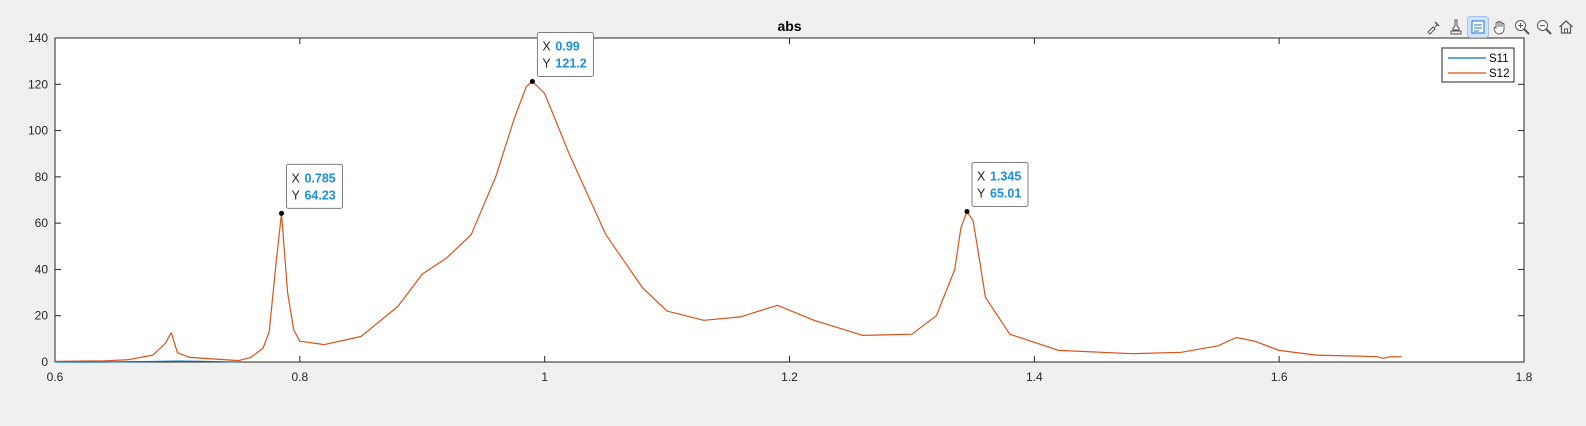 This screenshot has height=426, width=1586. I want to click on y-tick-label: 140, so click(38, 38).